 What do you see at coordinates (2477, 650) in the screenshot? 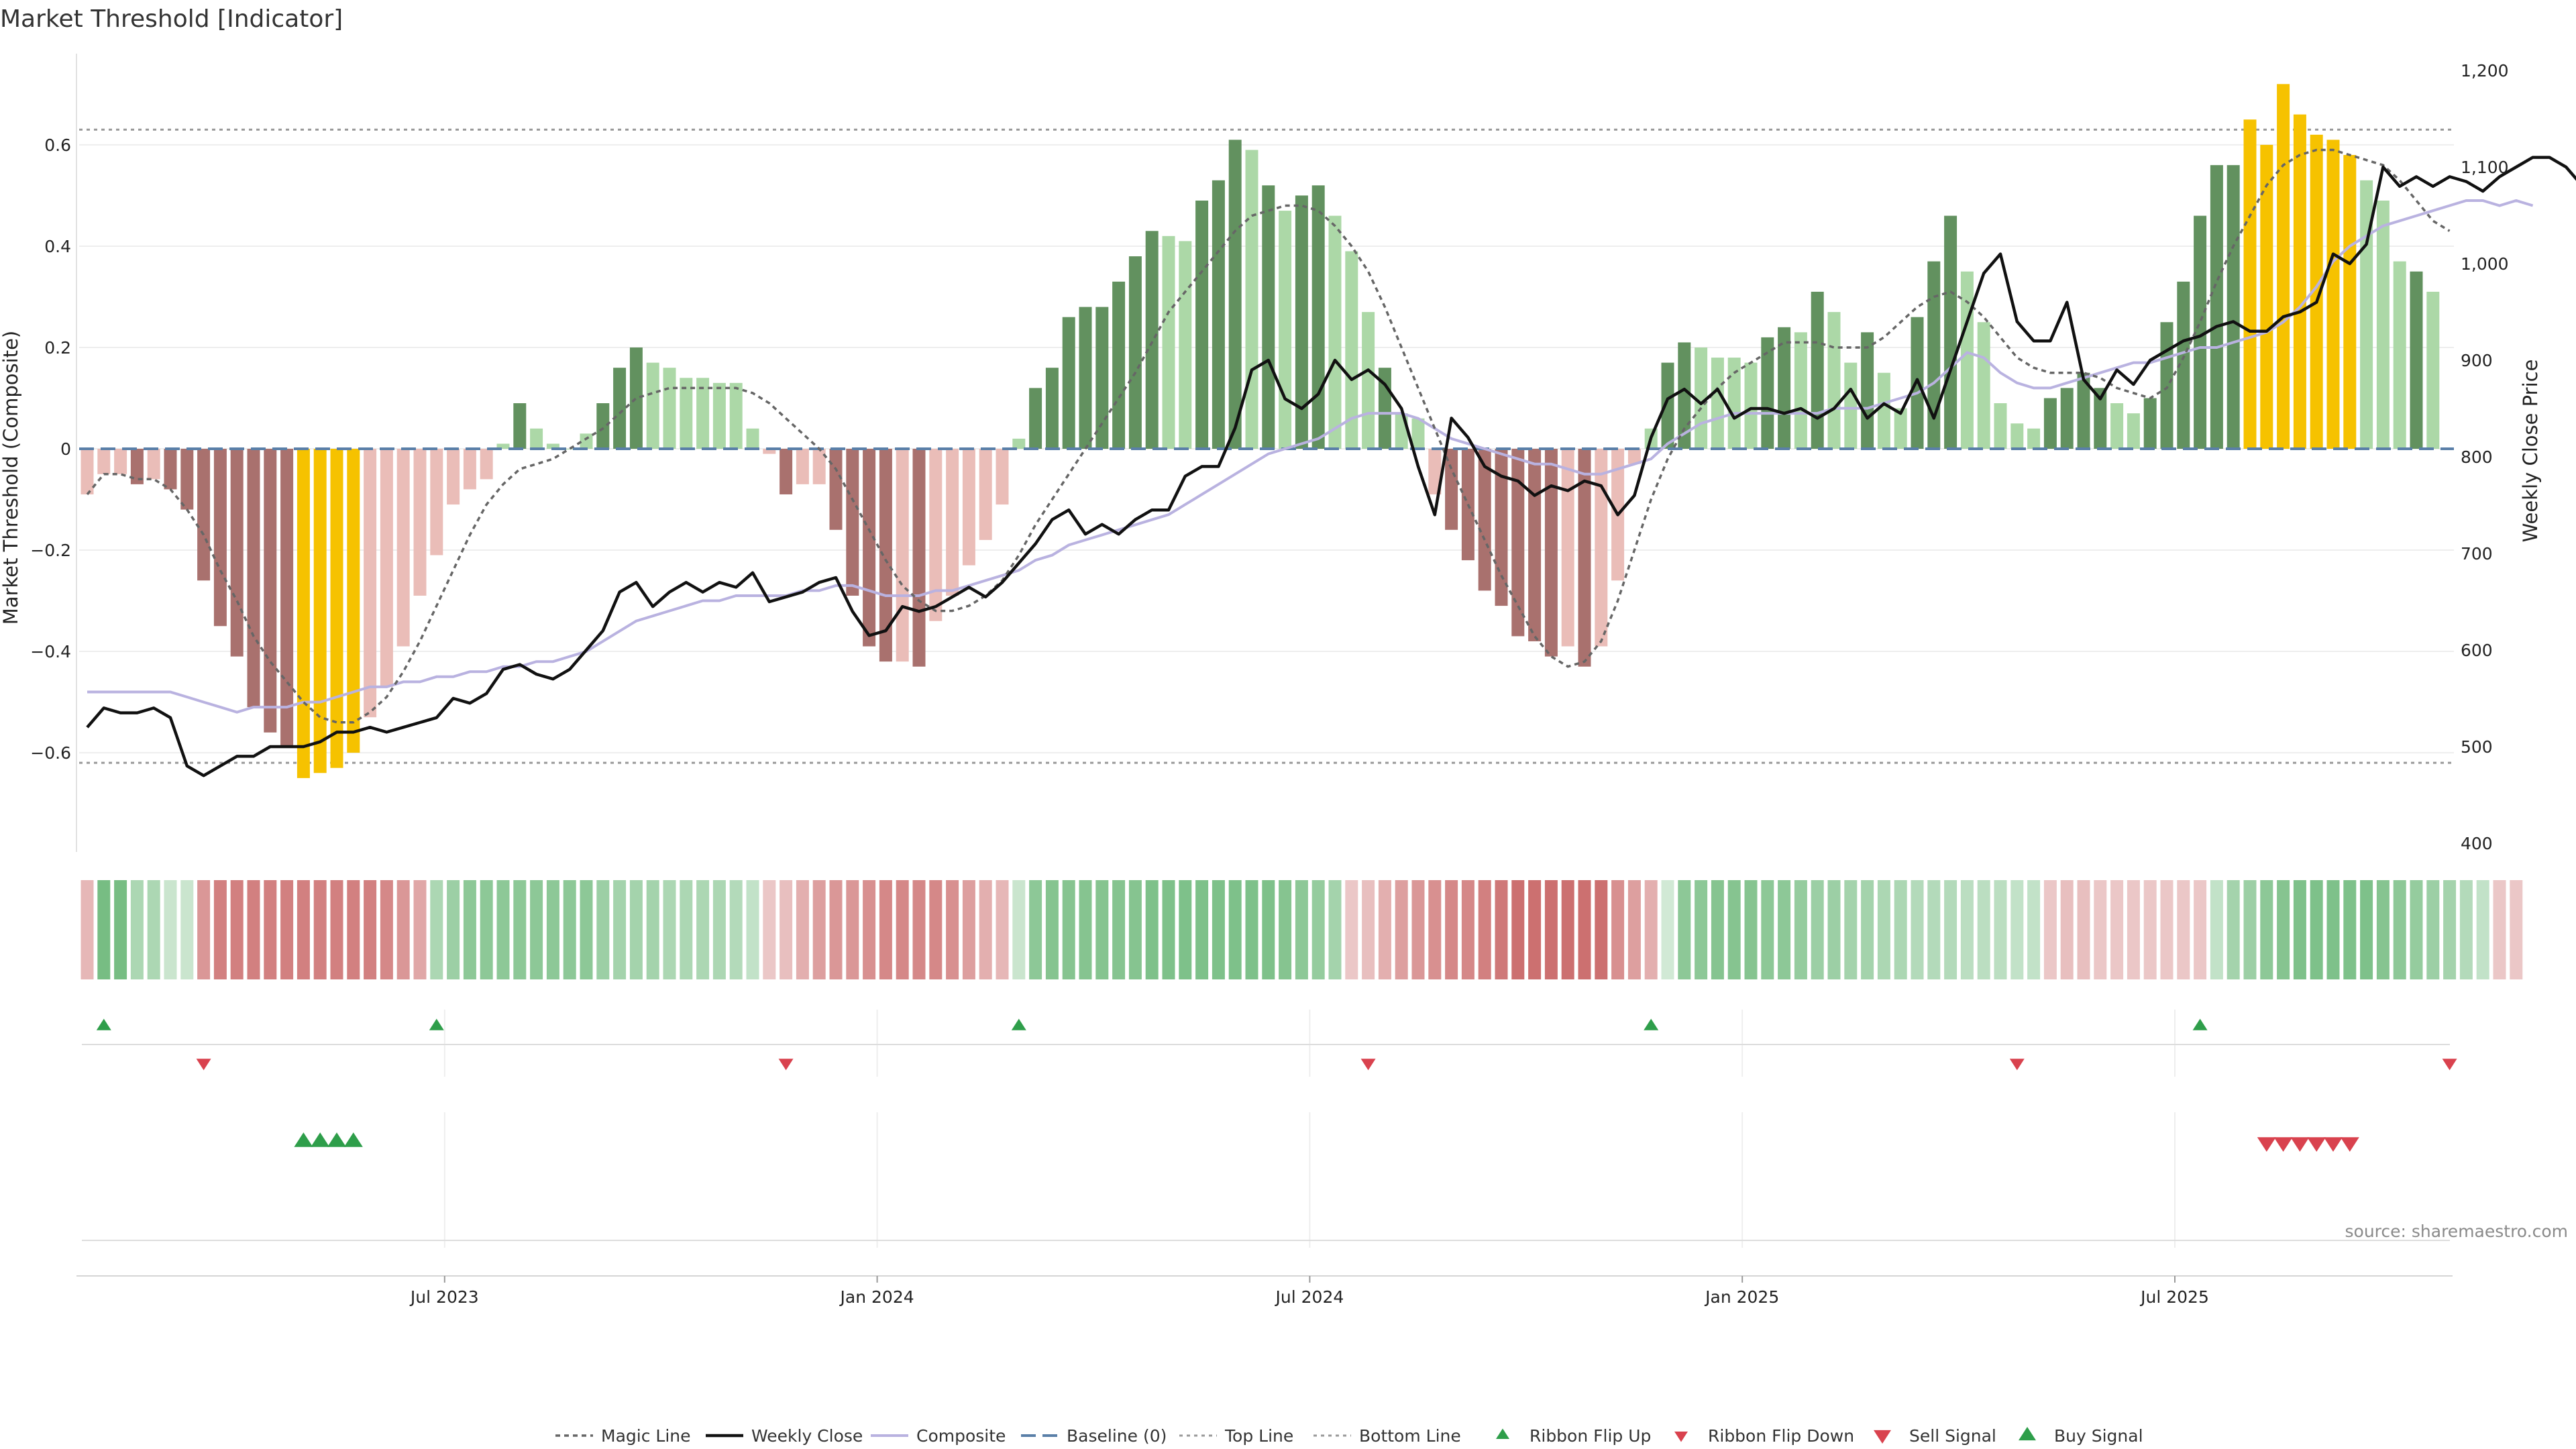
I see `right-tick-label: 600` at bounding box center [2477, 650].